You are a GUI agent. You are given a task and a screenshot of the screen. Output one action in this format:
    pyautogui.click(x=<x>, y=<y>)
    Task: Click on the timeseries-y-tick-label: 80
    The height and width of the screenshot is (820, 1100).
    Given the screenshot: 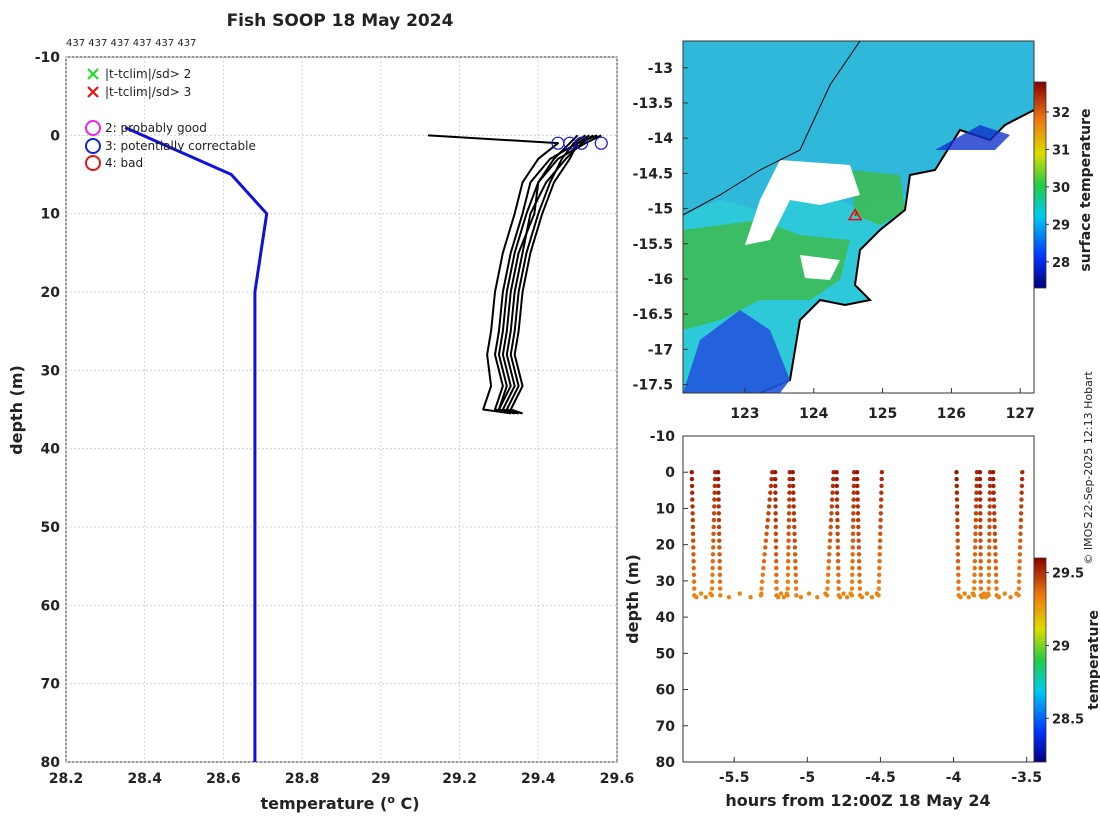 What is the action you would take?
    pyautogui.click(x=666, y=763)
    